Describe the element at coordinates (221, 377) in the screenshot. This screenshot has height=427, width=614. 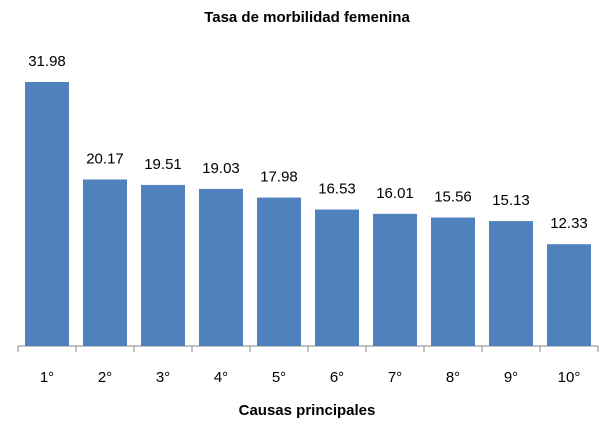
I see `x-tick-label: 4°` at that location.